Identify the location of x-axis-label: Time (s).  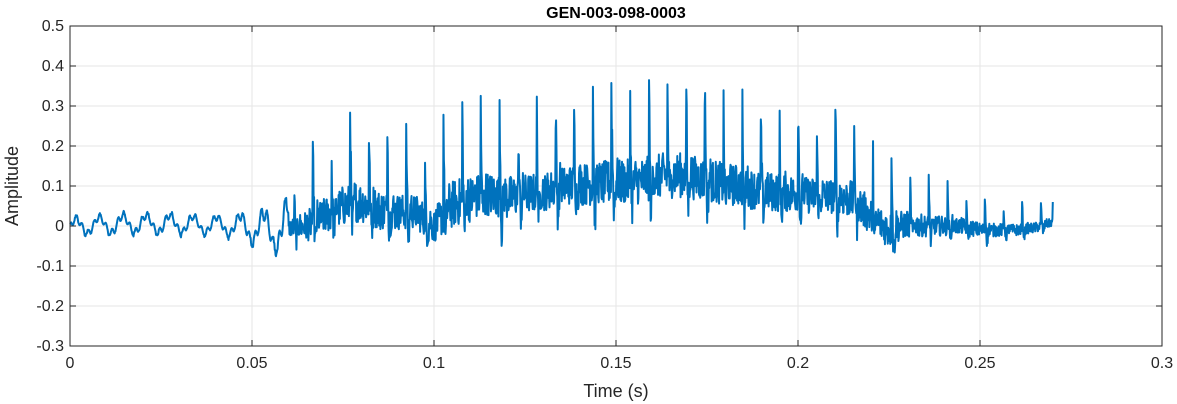
(615, 391).